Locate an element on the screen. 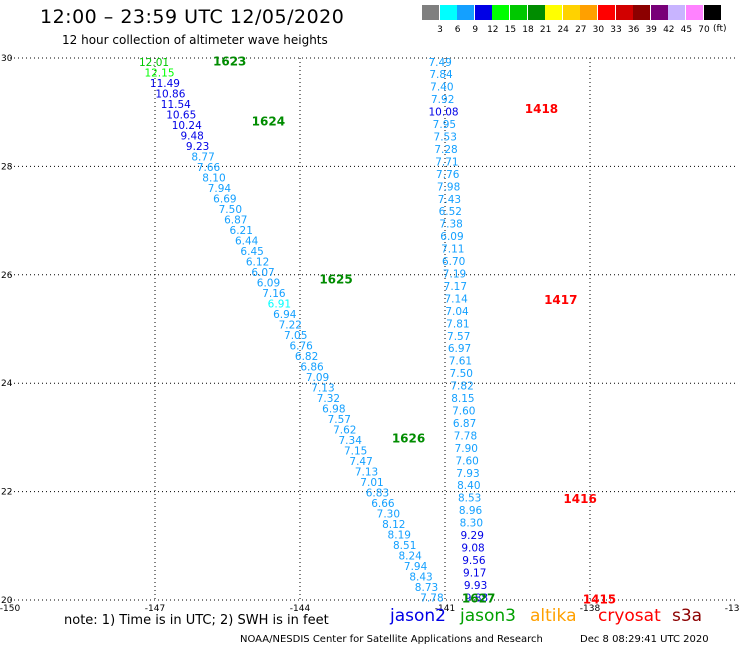 Image resolution: width=740 pixels, height=650 pixels. wave-height-value: 7.01 is located at coordinates (371, 483).